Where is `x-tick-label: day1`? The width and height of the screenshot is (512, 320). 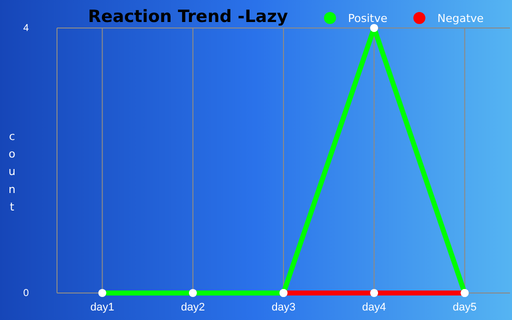 x-tick-label: day1 is located at coordinates (102, 307).